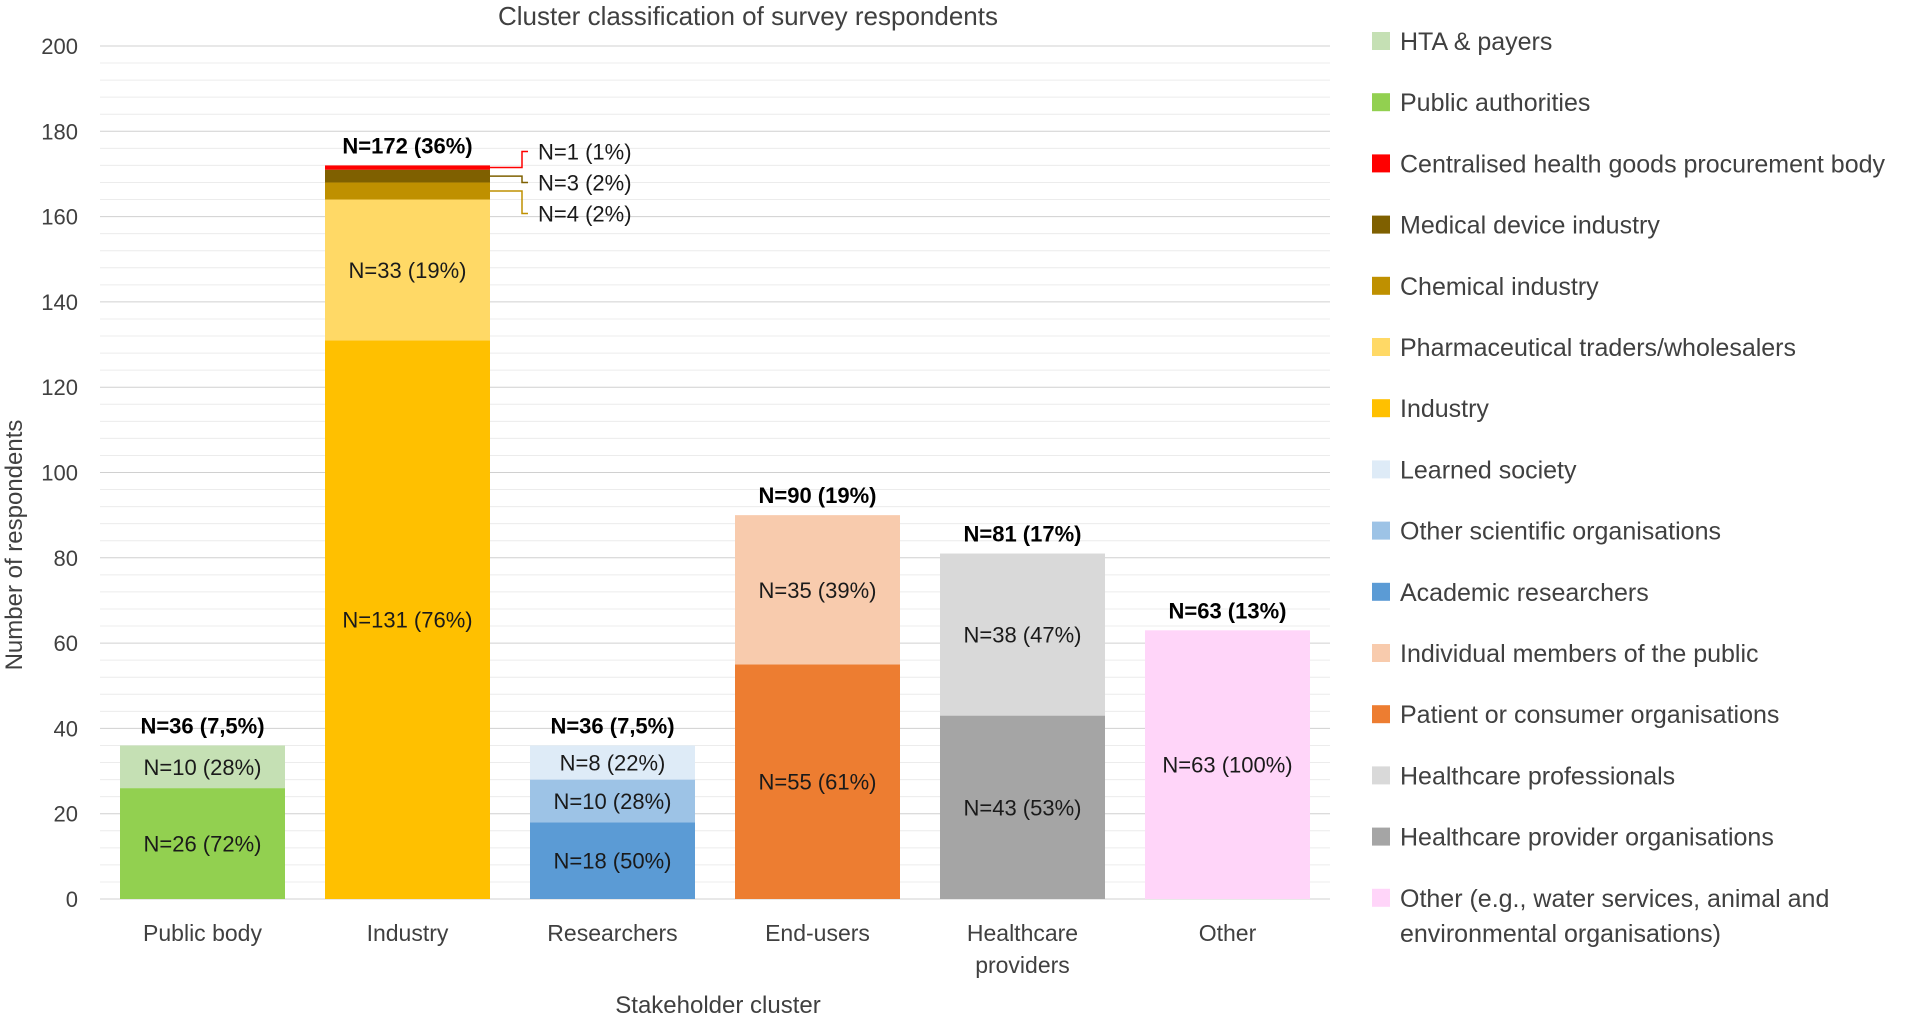 The width and height of the screenshot is (1907, 1017). I want to click on bar-segment-healthcare-professionals, so click(1022, 634).